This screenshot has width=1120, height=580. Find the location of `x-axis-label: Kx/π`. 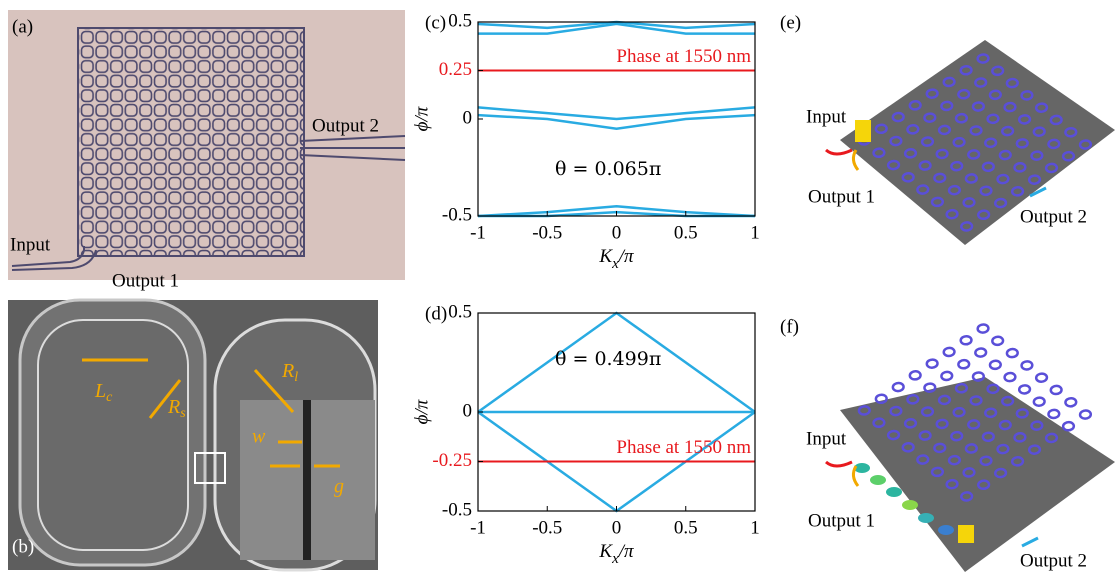

x-axis-label: Kx/π is located at coordinates (616, 259).